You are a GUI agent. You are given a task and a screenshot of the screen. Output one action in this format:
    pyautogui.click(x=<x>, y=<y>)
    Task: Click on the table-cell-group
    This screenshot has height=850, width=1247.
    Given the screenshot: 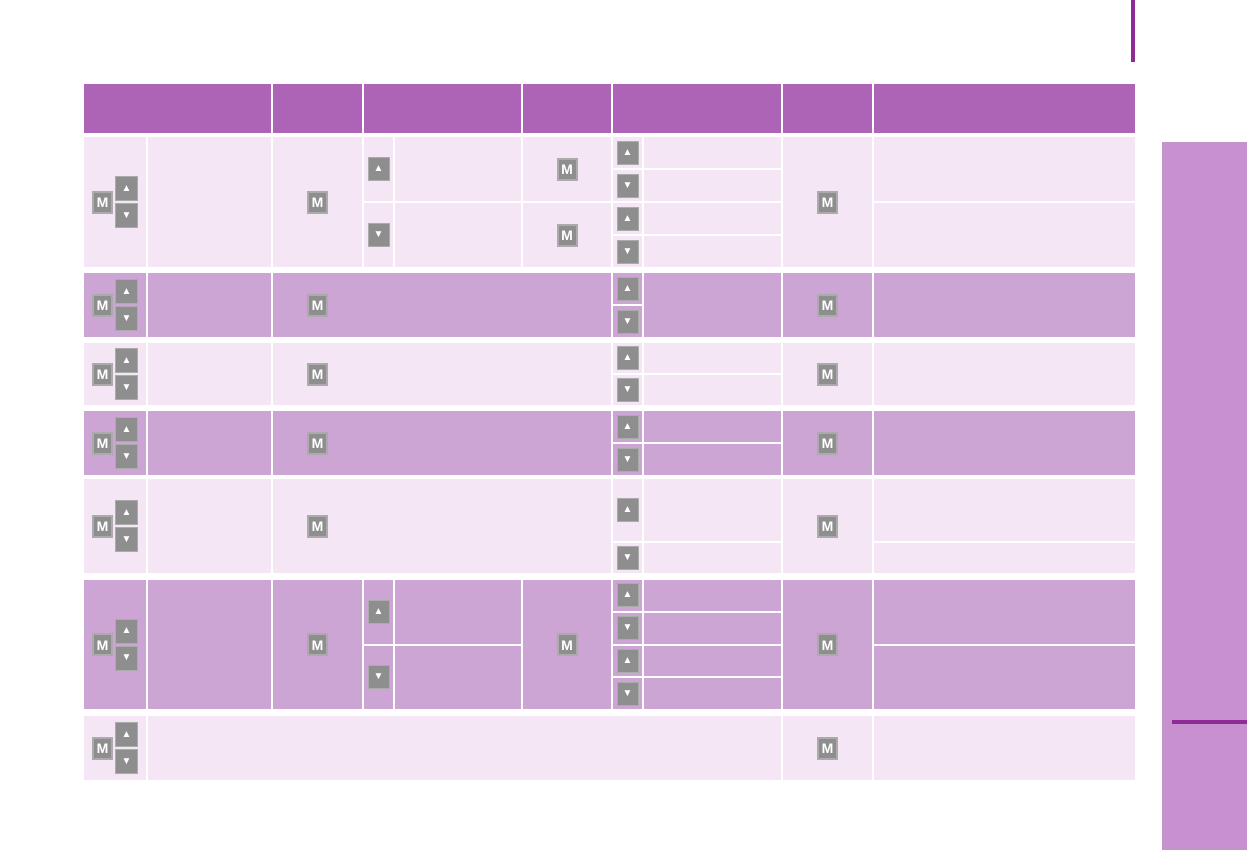 What is the action you would take?
    pyautogui.click(x=1004, y=526)
    